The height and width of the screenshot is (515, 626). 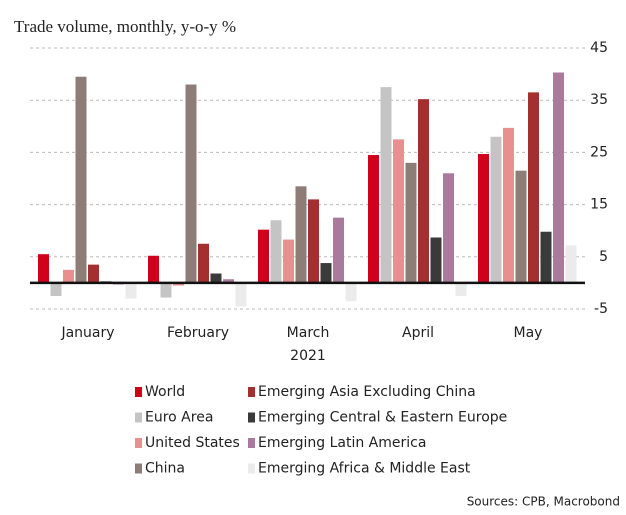 What do you see at coordinates (192, 443) in the screenshot?
I see `legend-label: United States` at bounding box center [192, 443].